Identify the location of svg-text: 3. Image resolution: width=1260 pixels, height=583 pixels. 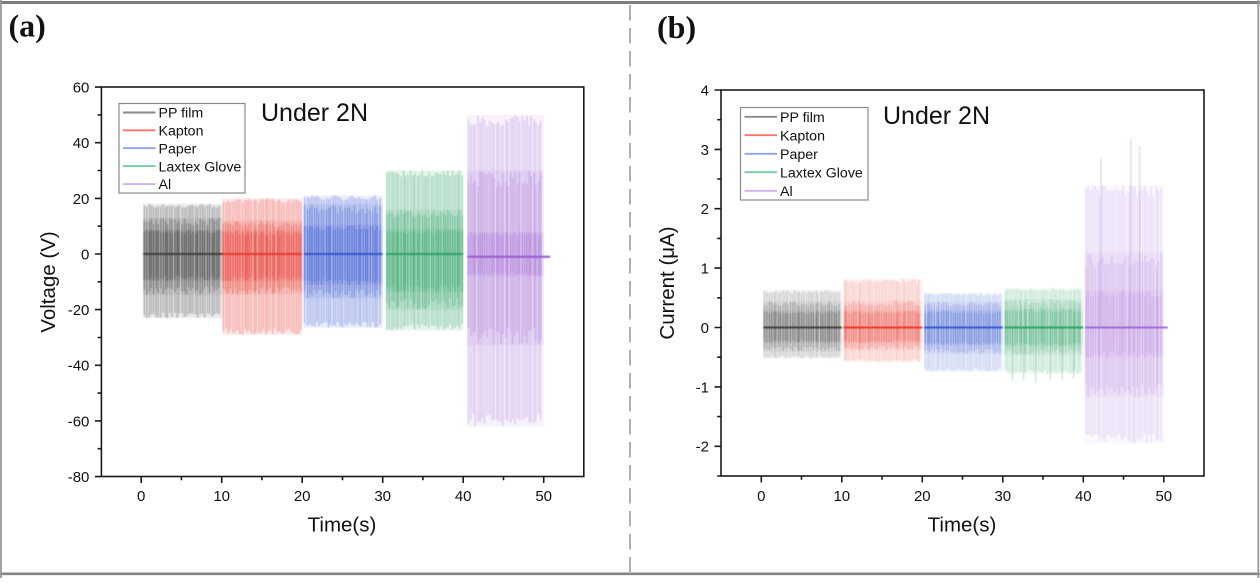
(705, 150).